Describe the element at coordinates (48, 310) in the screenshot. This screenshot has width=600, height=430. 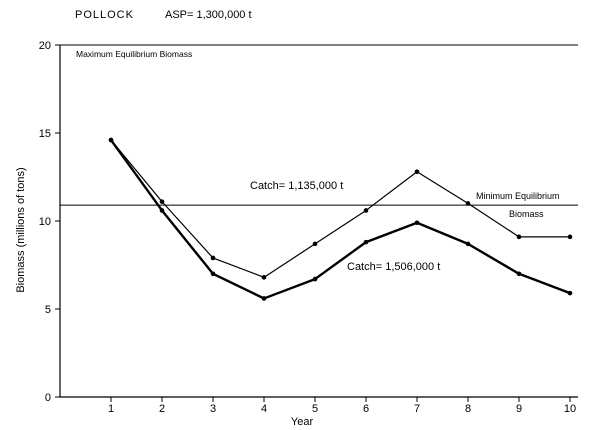
I see `y-tick-label: 5` at that location.